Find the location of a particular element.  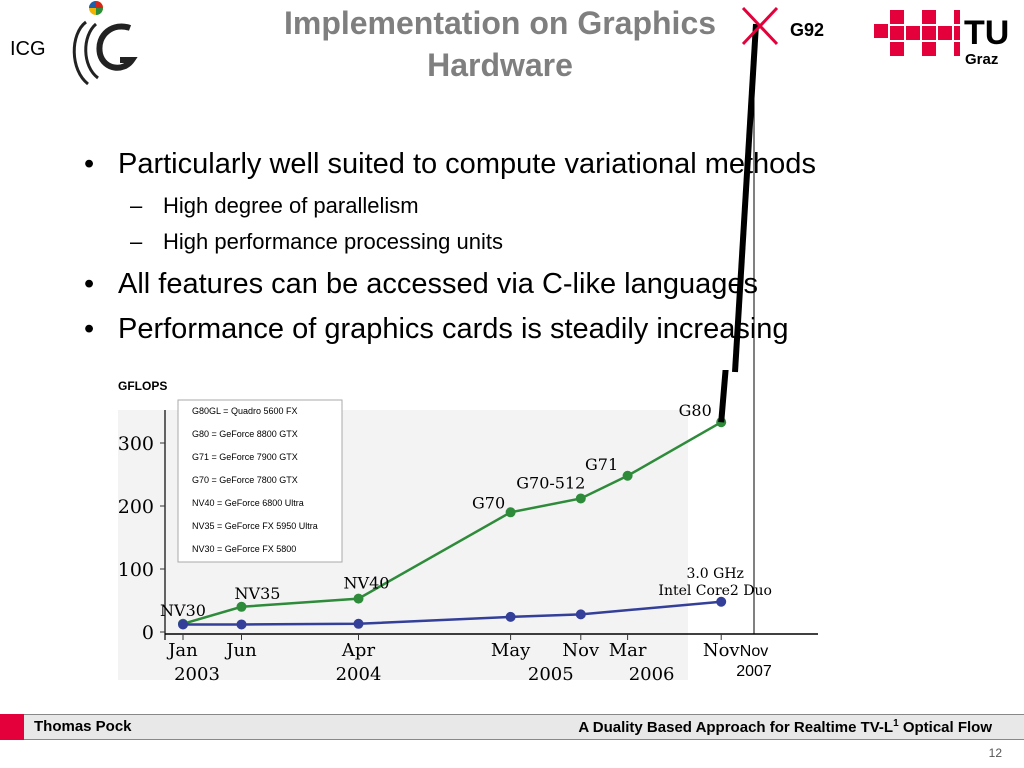

footer-accent is located at coordinates (12, 727).